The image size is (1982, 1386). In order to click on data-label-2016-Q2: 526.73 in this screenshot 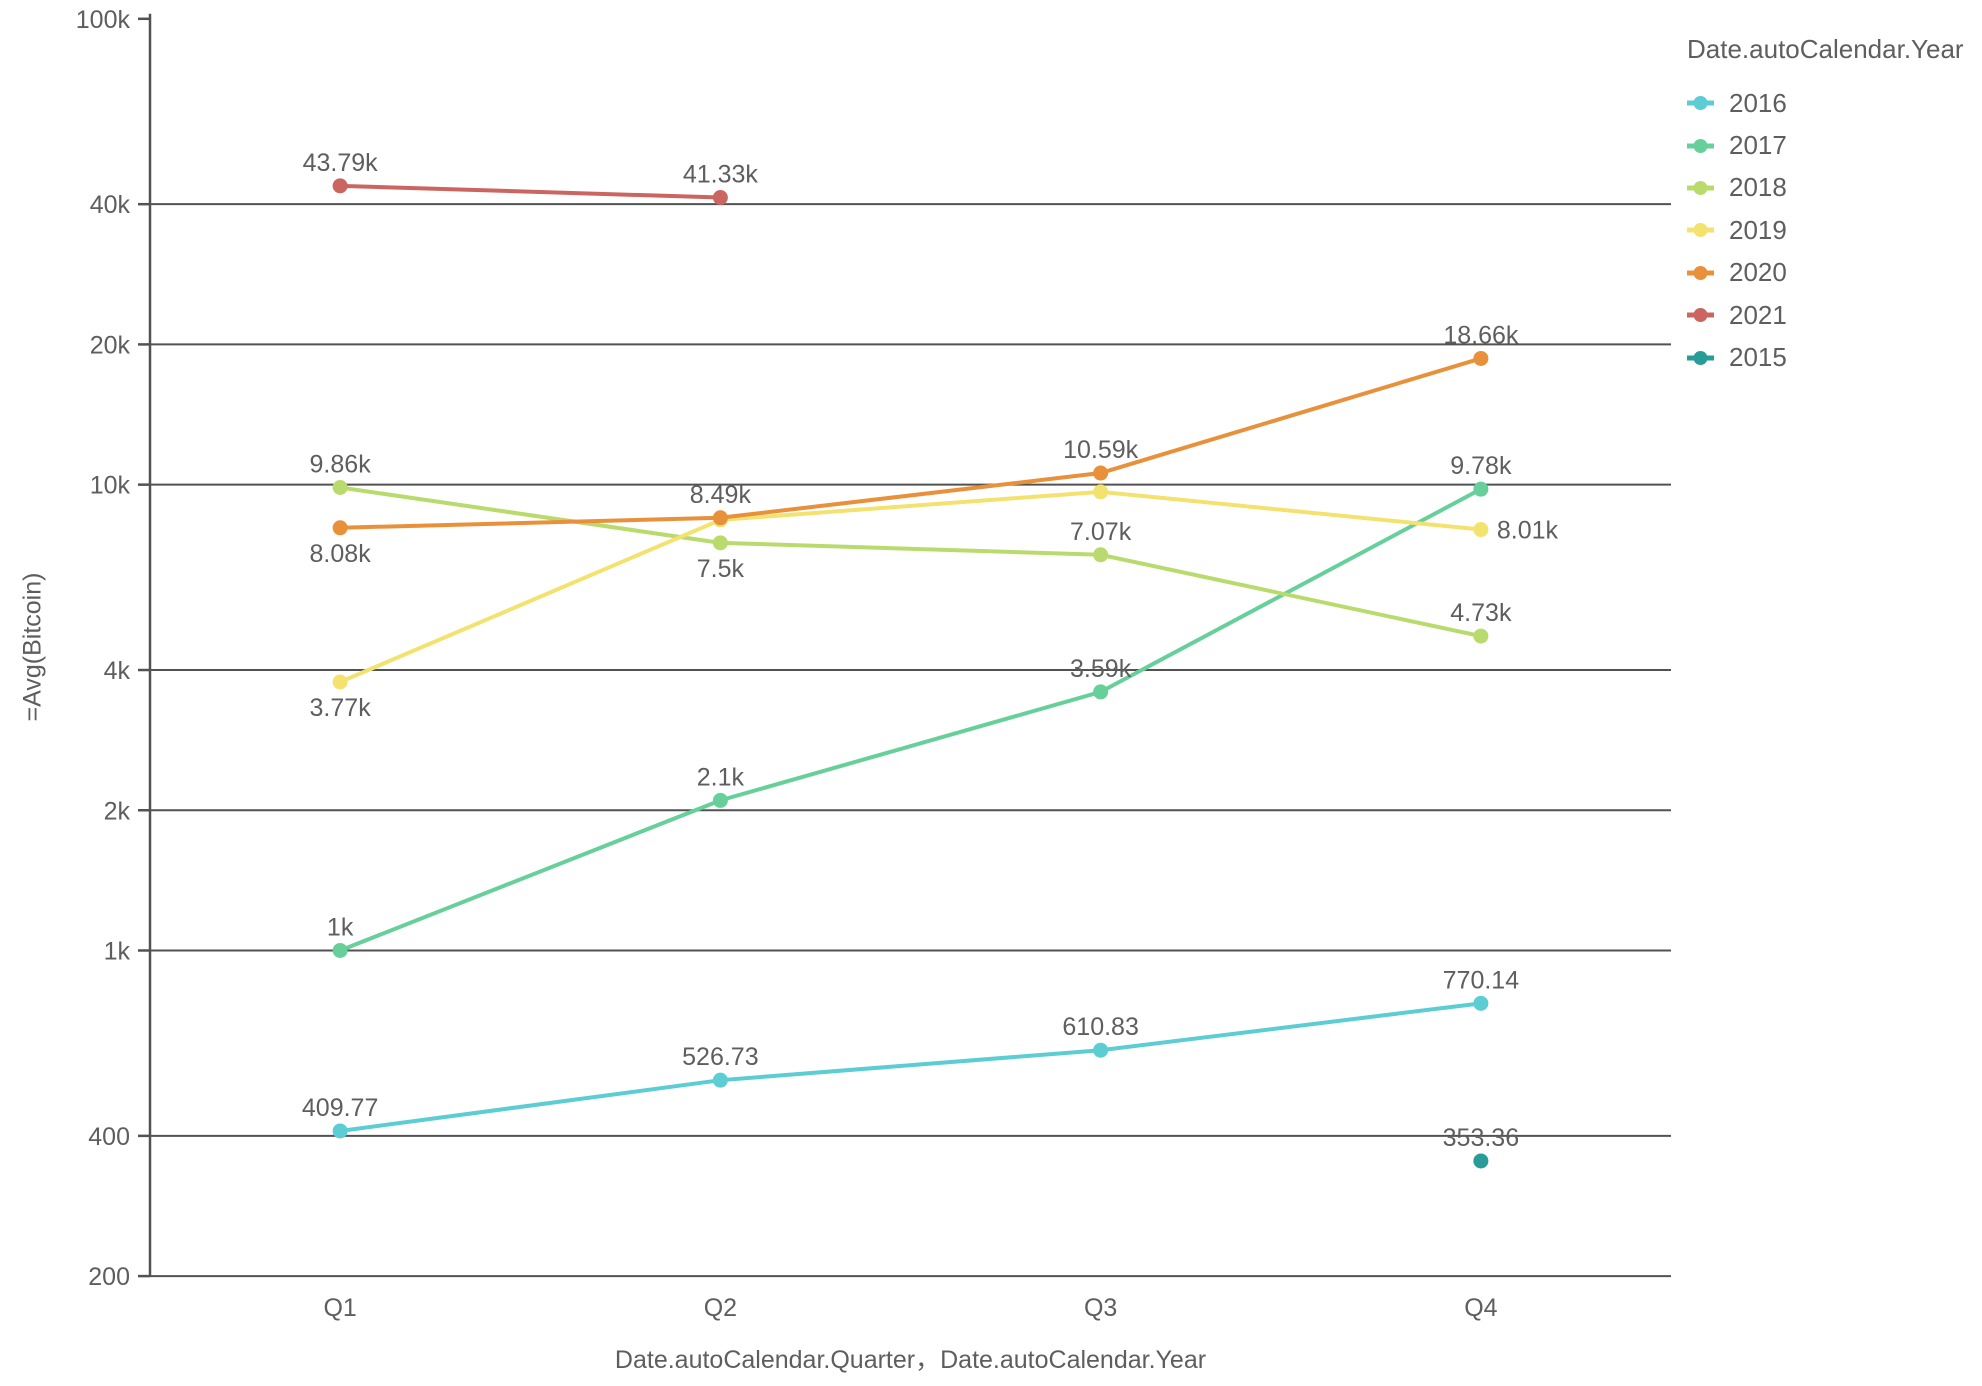, I will do `click(720, 1057)`.